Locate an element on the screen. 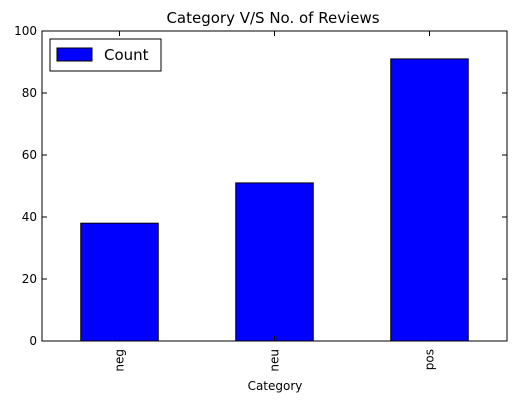 This screenshot has width=517, height=403. y-tick-label: 20 is located at coordinates (29, 279).